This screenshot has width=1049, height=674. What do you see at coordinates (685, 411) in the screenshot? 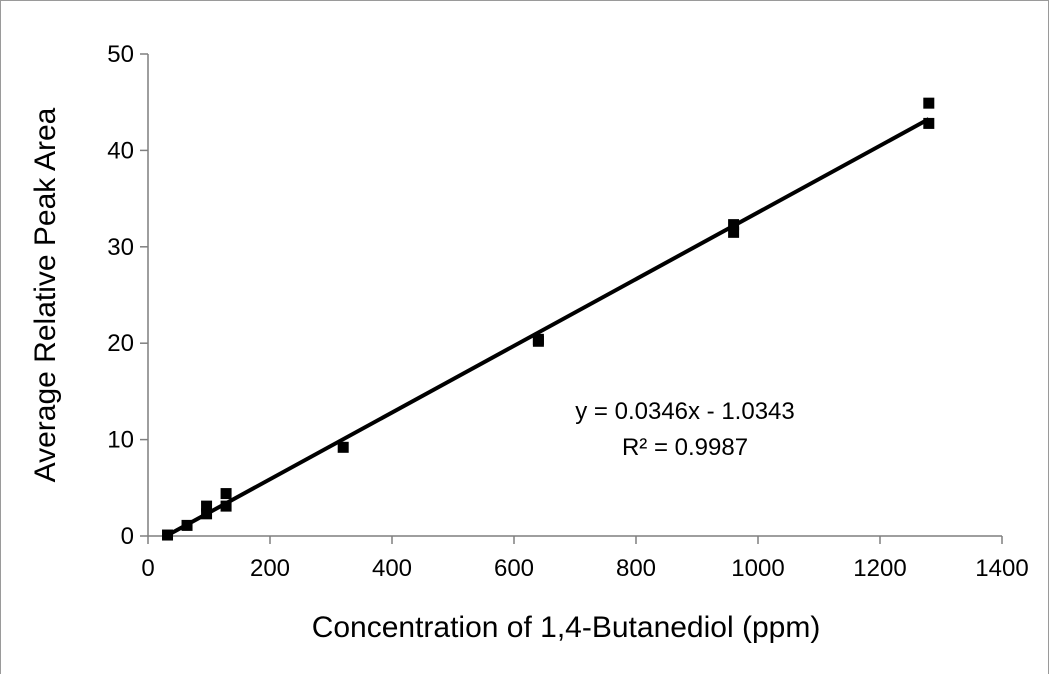
I see `trendline-equation: y = 0.0346x - 1.0343` at bounding box center [685, 411].